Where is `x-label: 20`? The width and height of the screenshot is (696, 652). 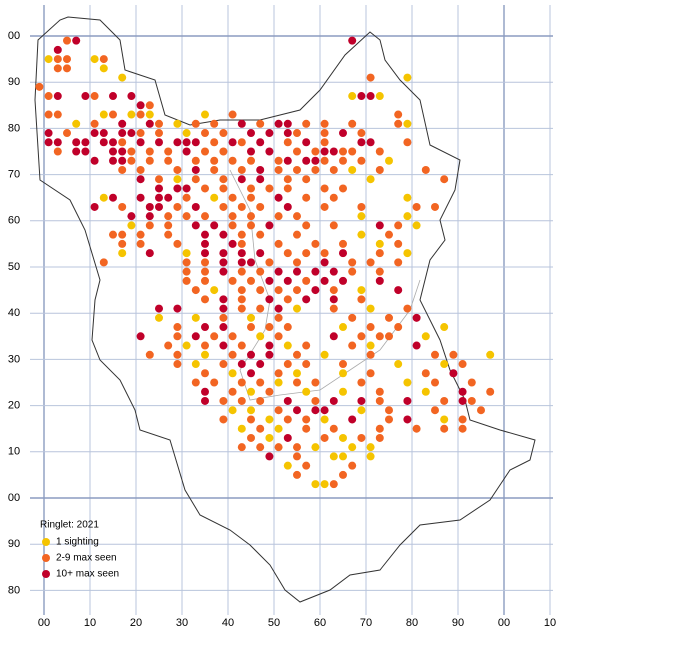
x-label: 20 is located at coordinates (136, 623).